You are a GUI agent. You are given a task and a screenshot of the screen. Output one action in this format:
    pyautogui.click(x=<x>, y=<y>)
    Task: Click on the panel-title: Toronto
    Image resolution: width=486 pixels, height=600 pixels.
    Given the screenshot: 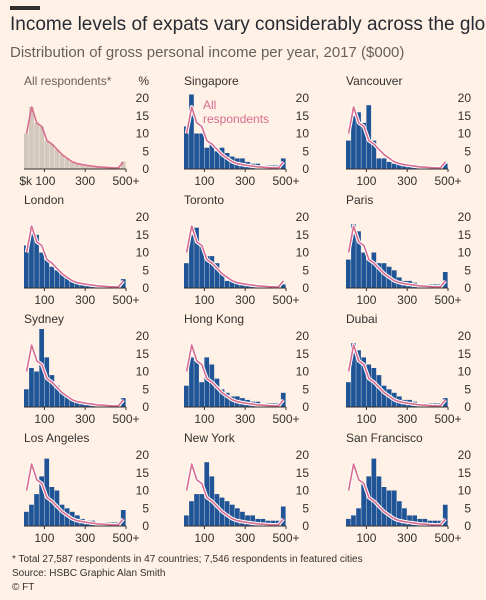 What is the action you would take?
    pyautogui.click(x=204, y=200)
    